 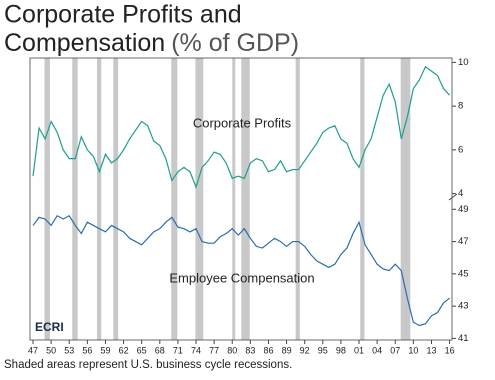 What do you see at coordinates (250, 350) in the screenshot?
I see `x-tick-label: 83` at bounding box center [250, 350].